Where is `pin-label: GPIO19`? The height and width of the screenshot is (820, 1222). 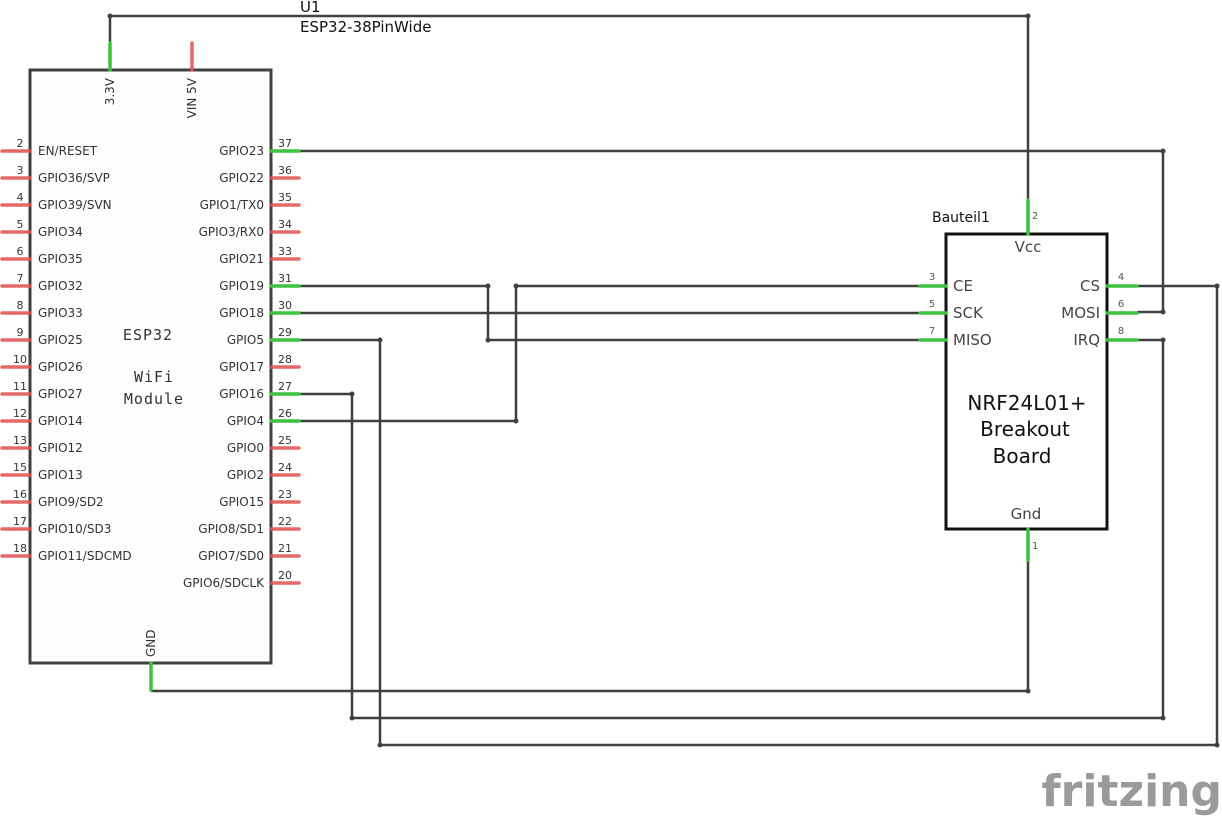
pin-label: GPIO19 is located at coordinates (241, 286).